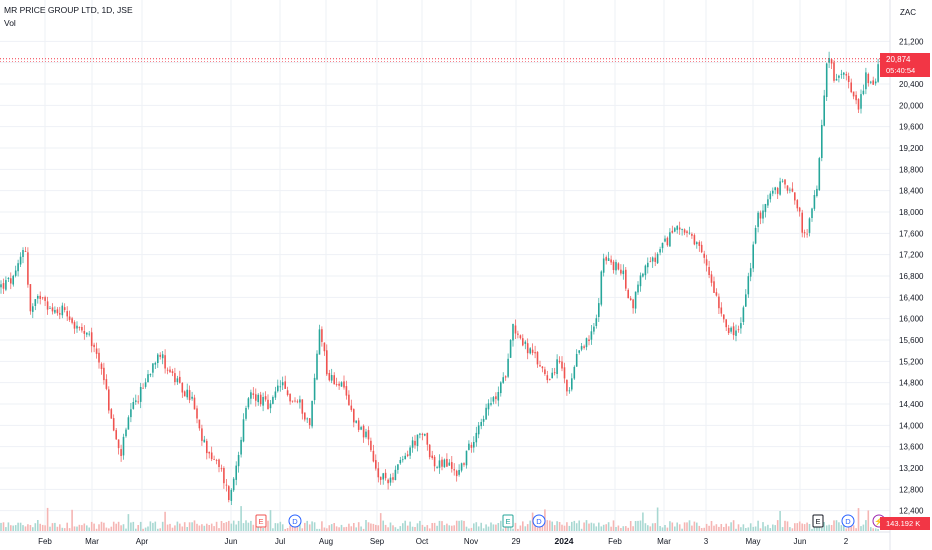  I want to click on dividend-marker-shape, so click(295, 521).